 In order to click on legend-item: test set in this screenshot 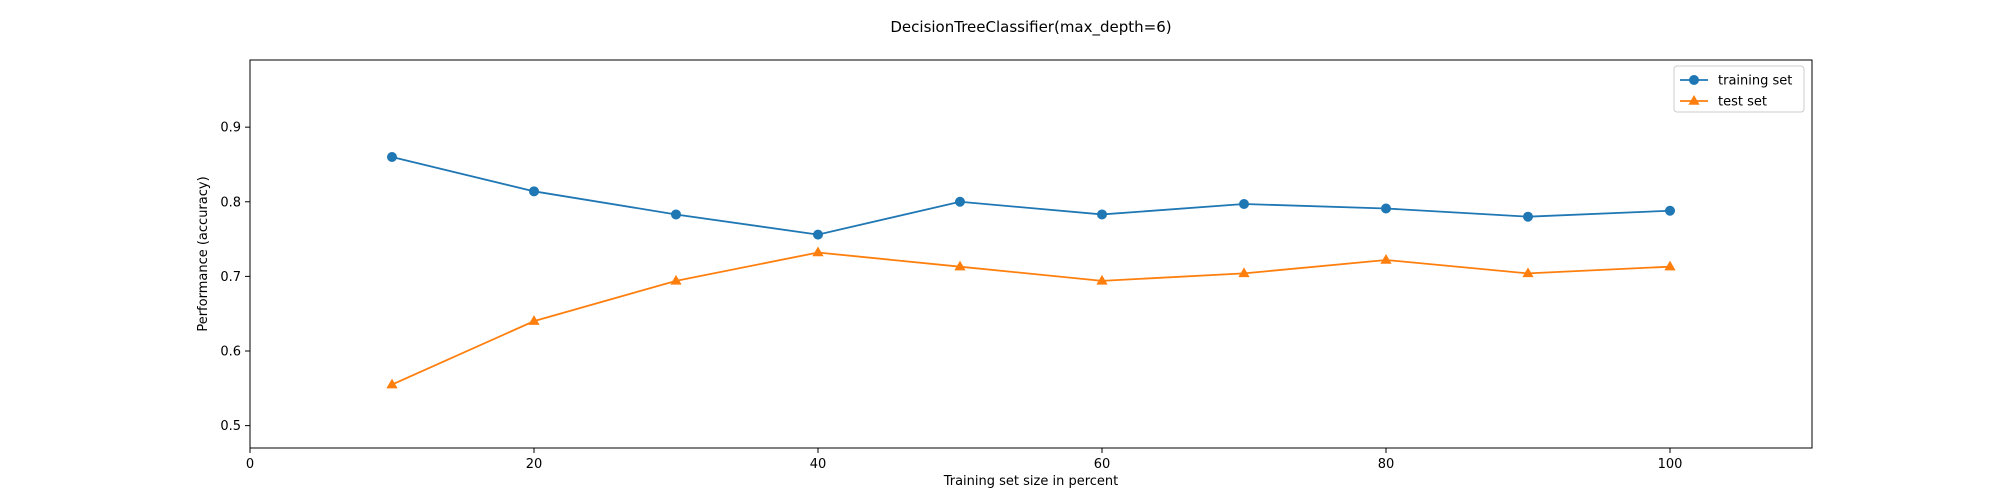, I will do `click(1723, 102)`.